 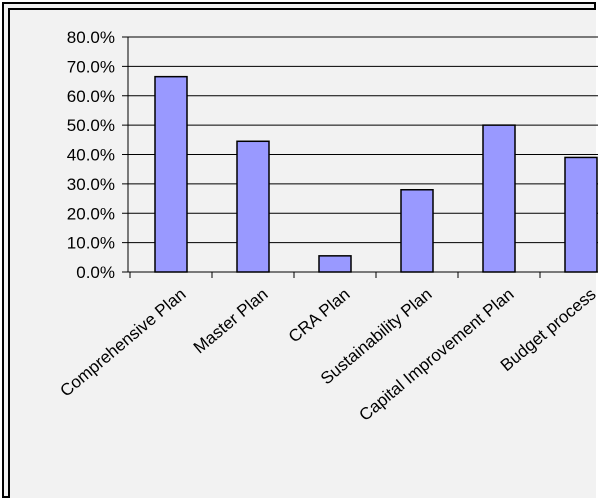 What do you see at coordinates (319, 316) in the screenshot?
I see `x-tick-label: CRA Plan` at bounding box center [319, 316].